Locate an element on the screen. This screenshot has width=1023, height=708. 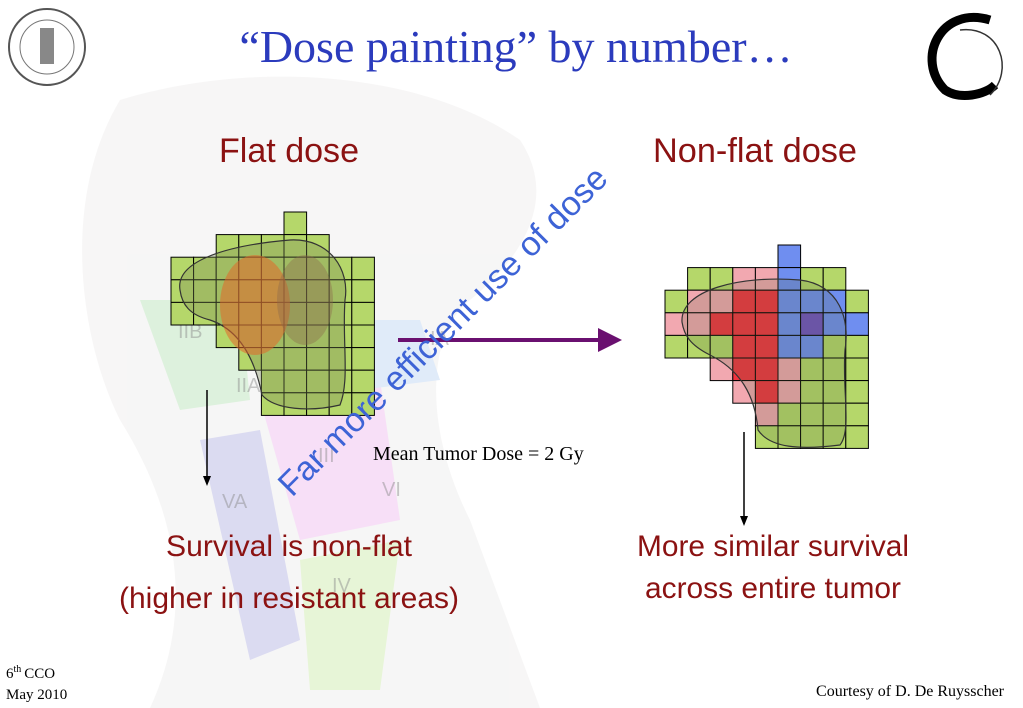
panel-caption: More similar survival is located at coordinates (773, 546).